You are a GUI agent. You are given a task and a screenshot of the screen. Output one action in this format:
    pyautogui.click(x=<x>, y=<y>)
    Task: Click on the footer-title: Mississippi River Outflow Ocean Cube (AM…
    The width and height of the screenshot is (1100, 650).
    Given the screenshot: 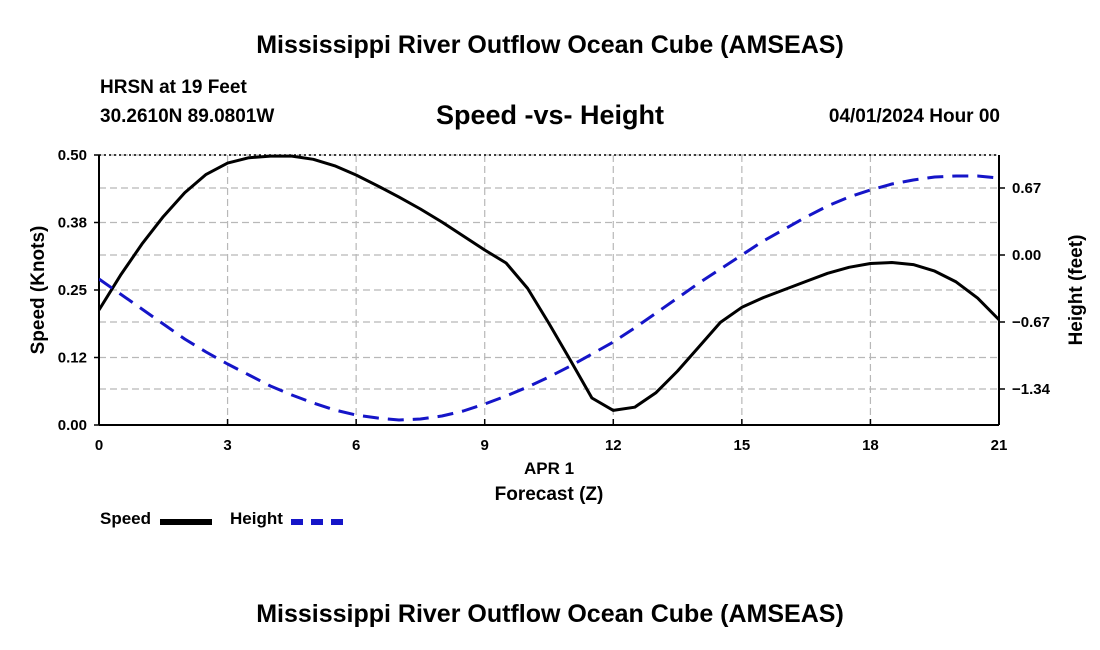 What is the action you would take?
    pyautogui.click(x=550, y=614)
    